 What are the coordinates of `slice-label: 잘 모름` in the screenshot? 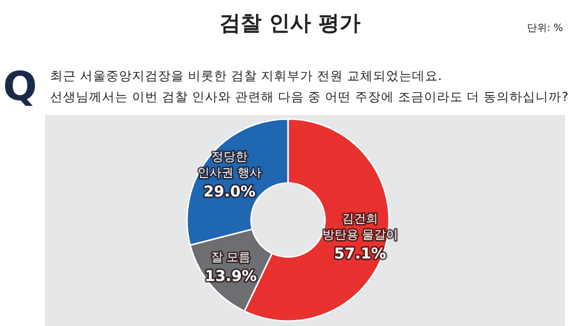 It's located at (230, 257).